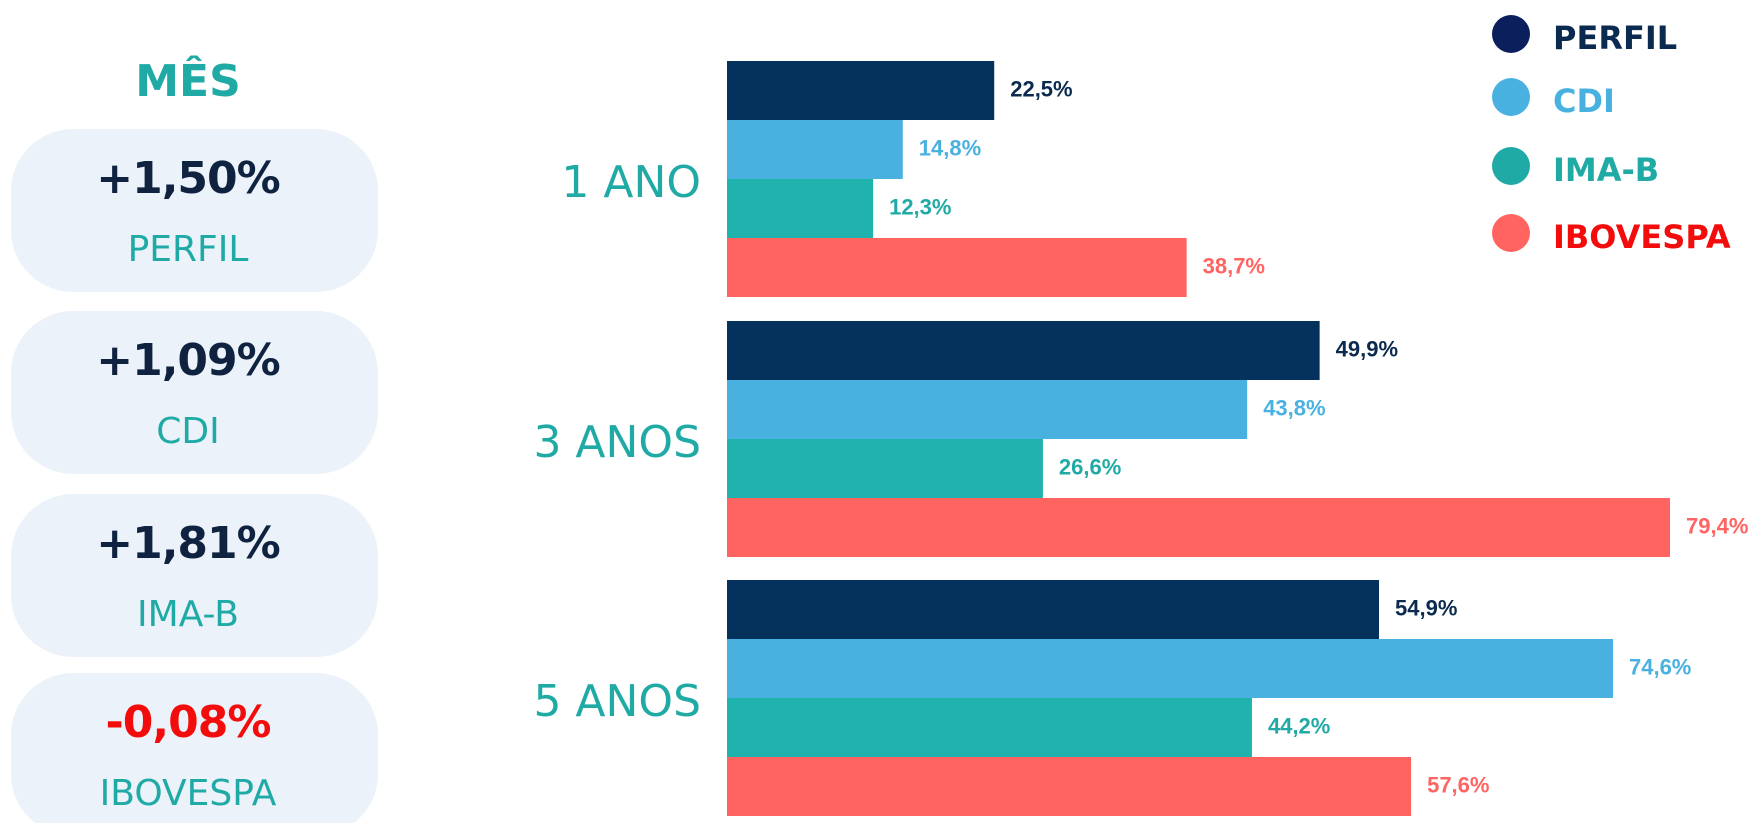 The image size is (1759, 823). What do you see at coordinates (1426, 607) in the screenshot?
I see `value-label: 54,9%` at bounding box center [1426, 607].